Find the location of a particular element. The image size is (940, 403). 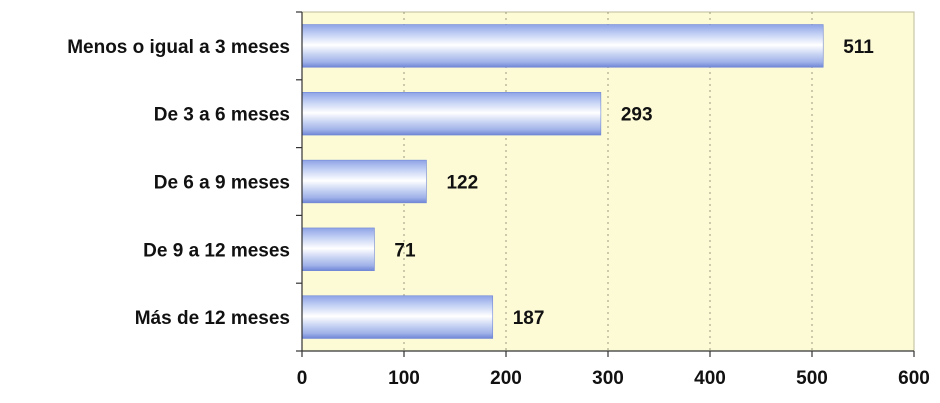

x-tick-label-200: 200 is located at coordinates (506, 378).